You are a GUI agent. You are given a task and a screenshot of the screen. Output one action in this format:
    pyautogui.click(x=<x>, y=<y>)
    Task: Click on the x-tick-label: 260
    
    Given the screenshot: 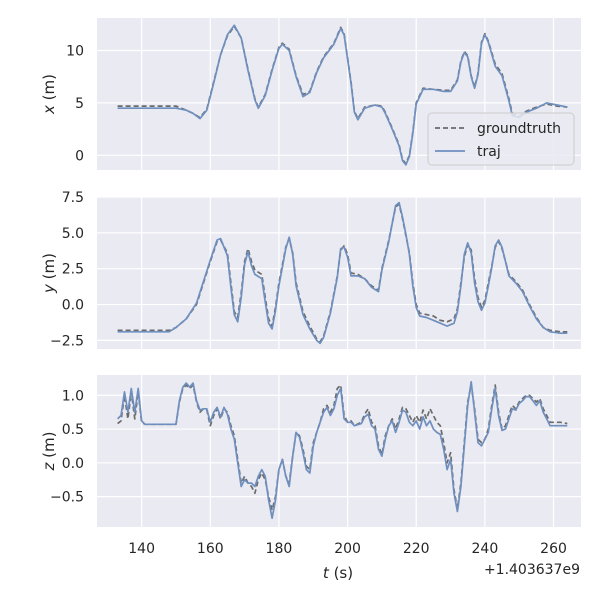 What is the action you would take?
    pyautogui.click(x=553, y=549)
    